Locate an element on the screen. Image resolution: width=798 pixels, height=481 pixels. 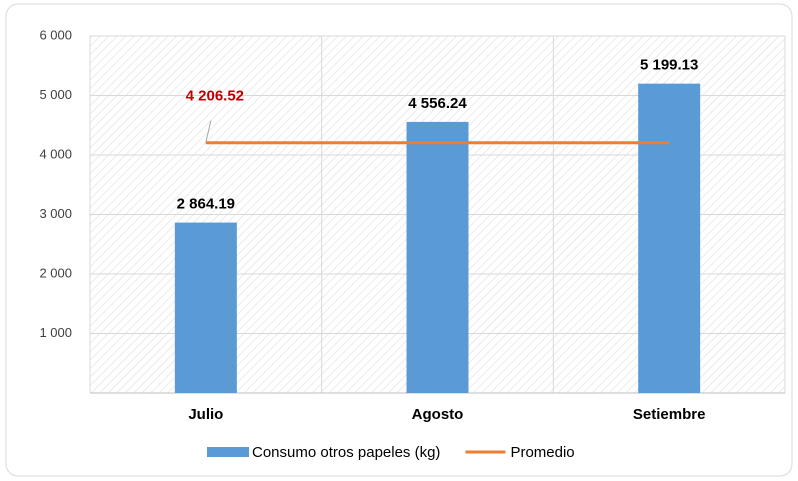
y-tick-label: 3 000 is located at coordinates (55, 213).